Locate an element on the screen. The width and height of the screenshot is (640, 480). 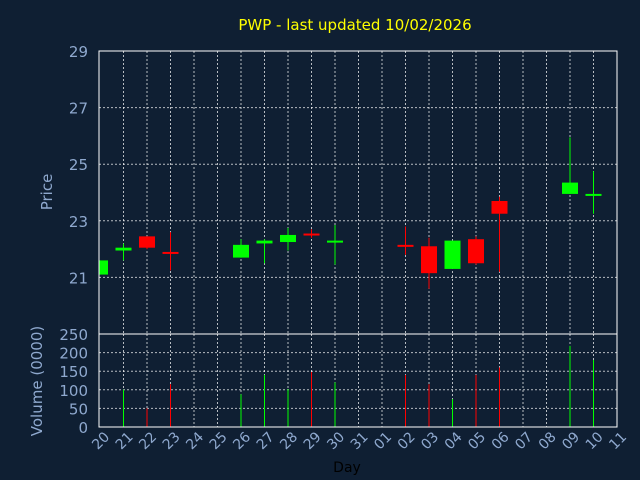
price-tick-label: 23 is located at coordinates (78, 222).